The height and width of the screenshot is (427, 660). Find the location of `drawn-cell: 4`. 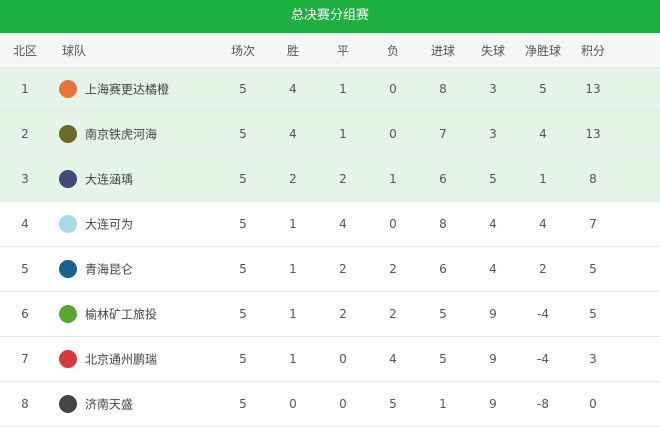

drawn-cell: 4 is located at coordinates (343, 224).